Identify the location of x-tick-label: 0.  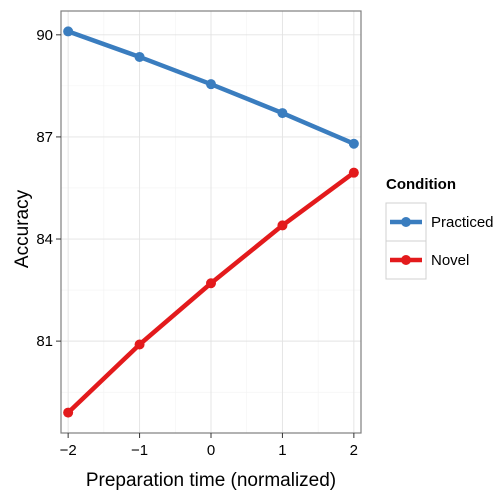
(211, 450).